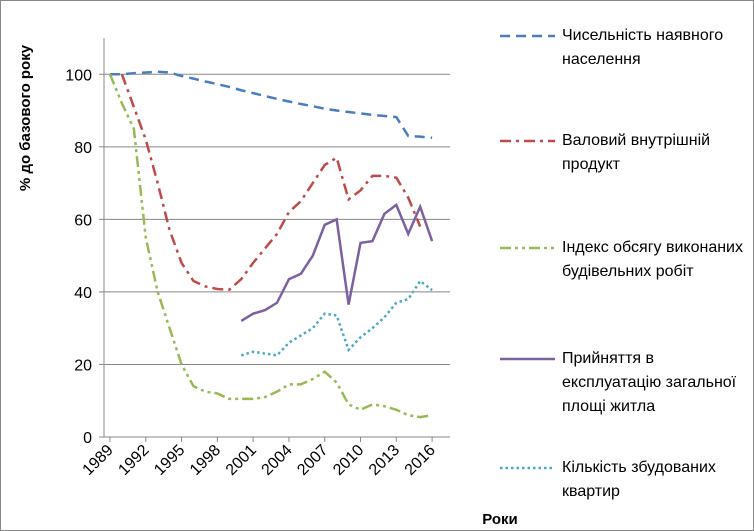 This screenshot has width=754, height=531. Describe the element at coordinates (78, 75) in the screenshot. I see `y-tick-label: 100` at that location.